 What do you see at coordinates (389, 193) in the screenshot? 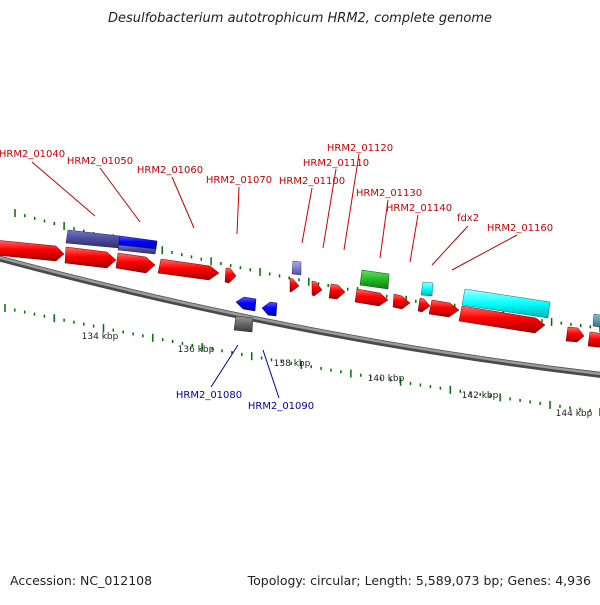
I see `gene-label: HRM2_01130` at bounding box center [389, 193].